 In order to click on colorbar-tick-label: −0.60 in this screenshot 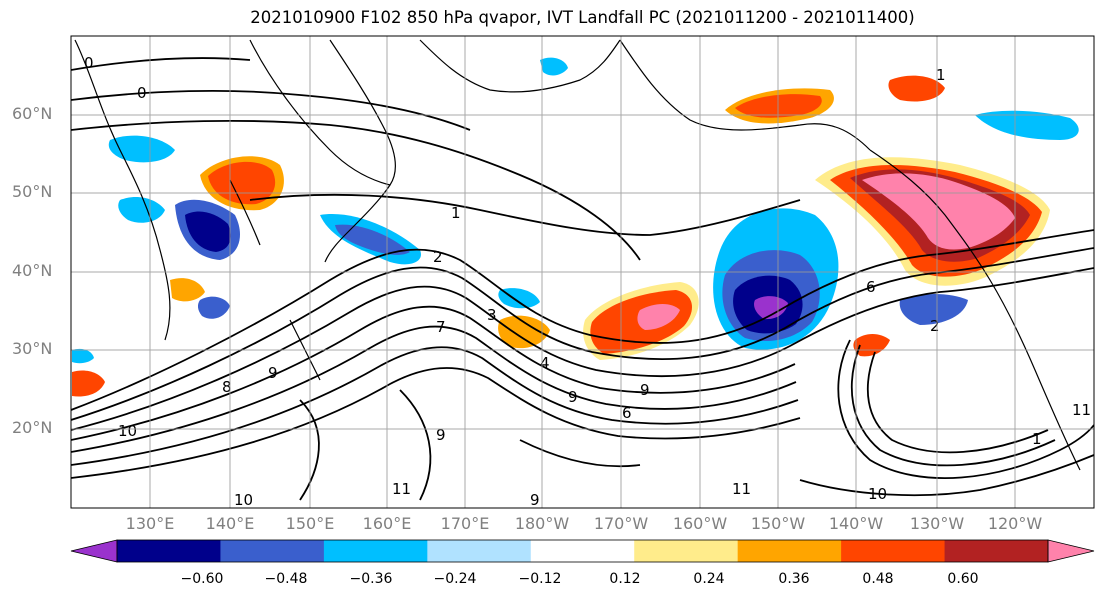, I will do `click(202, 579)`.